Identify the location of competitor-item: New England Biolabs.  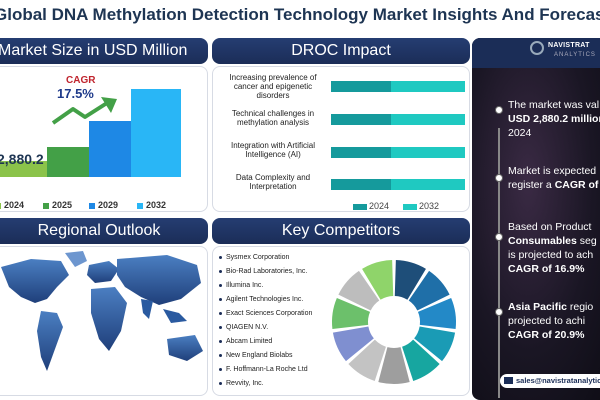
(256, 356).